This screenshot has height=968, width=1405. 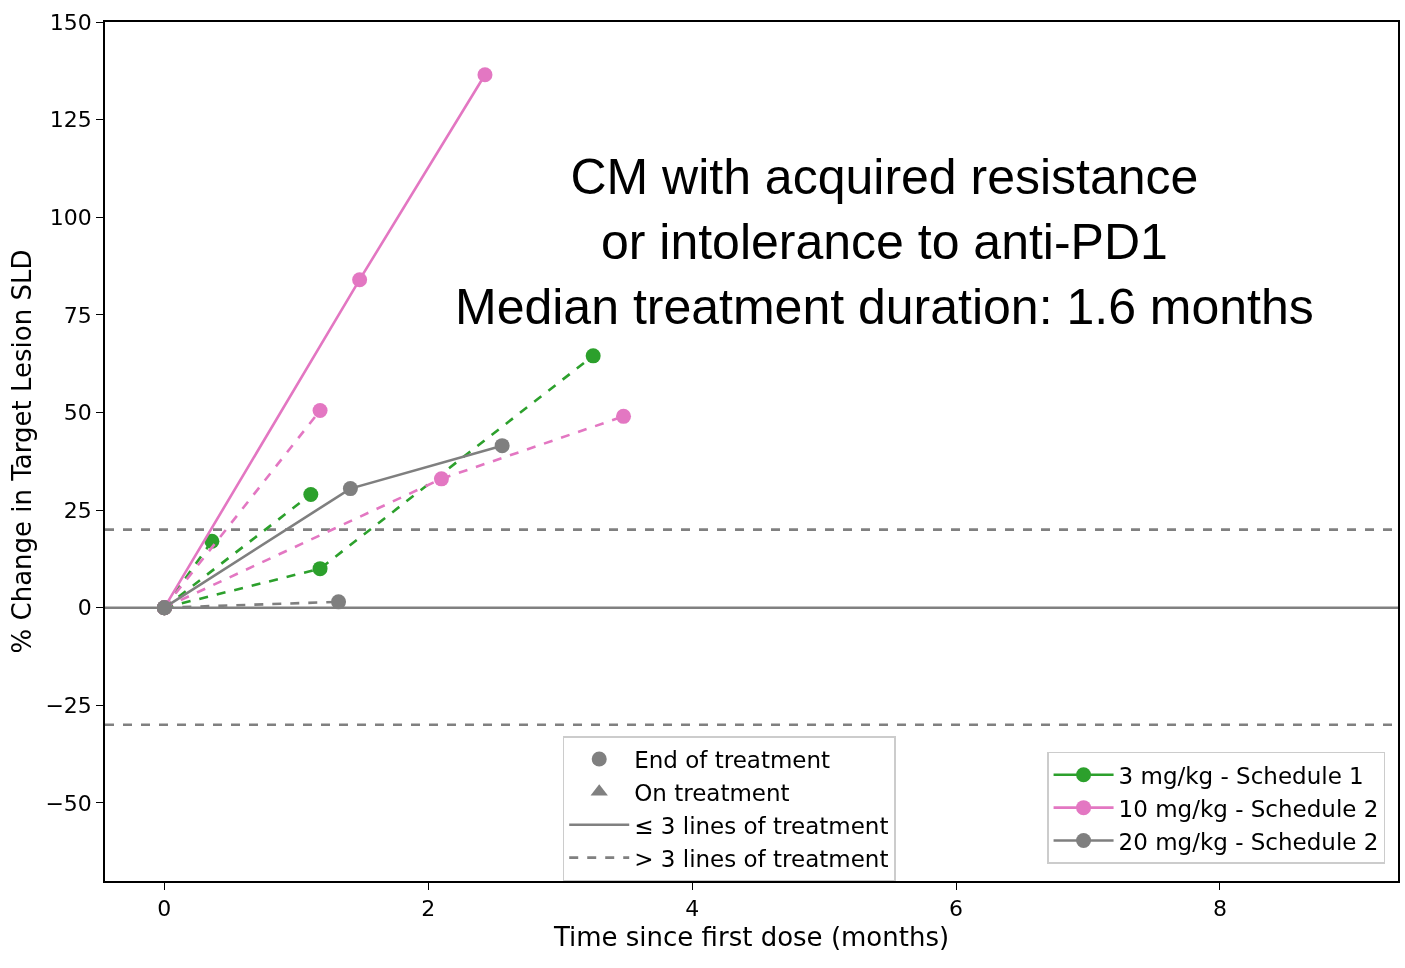 I want to click on x-tick-label: 4, so click(x=692, y=909).